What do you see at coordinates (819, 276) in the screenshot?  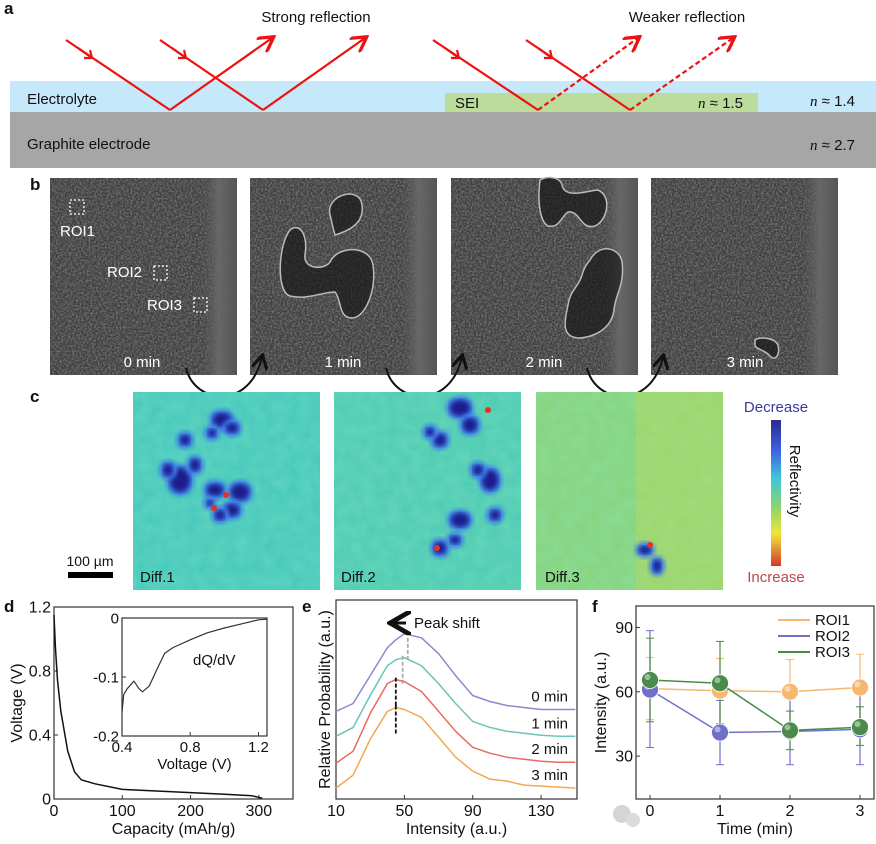 I see `electrode-edge` at bounding box center [819, 276].